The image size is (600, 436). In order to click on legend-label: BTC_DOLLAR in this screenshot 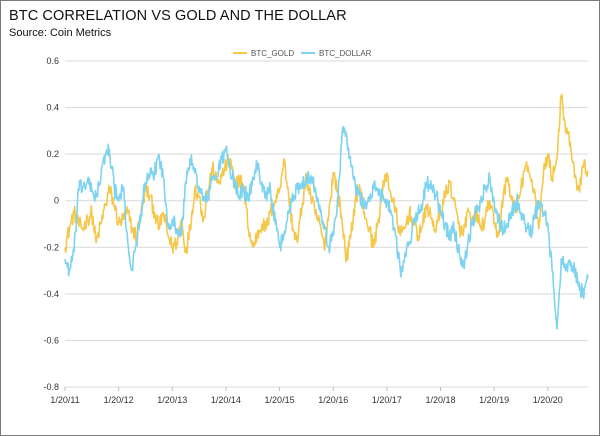, I will do `click(345, 53)`.